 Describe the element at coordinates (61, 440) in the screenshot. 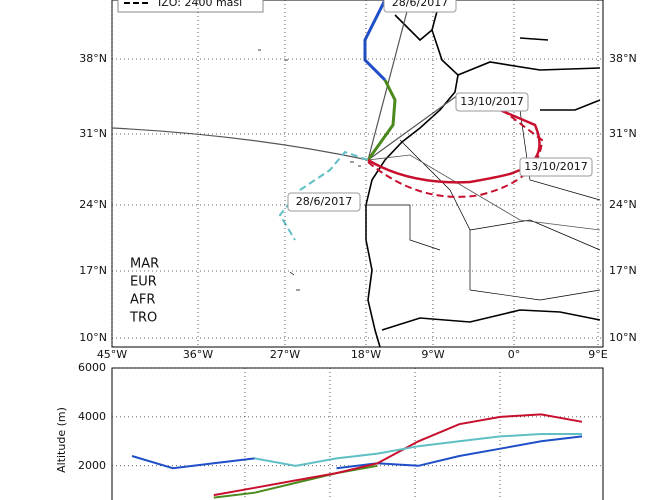

I see `y-axis-label: Altitude (m)` at that location.